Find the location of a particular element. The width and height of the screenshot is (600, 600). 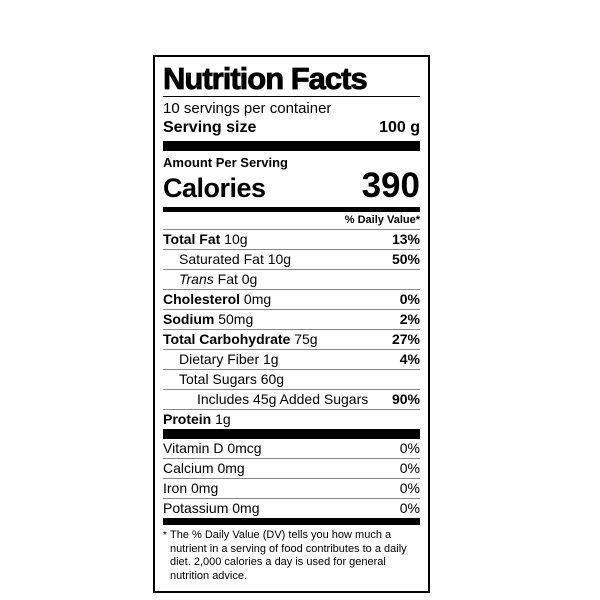

divider-thick-bottom is located at coordinates (291, 521).